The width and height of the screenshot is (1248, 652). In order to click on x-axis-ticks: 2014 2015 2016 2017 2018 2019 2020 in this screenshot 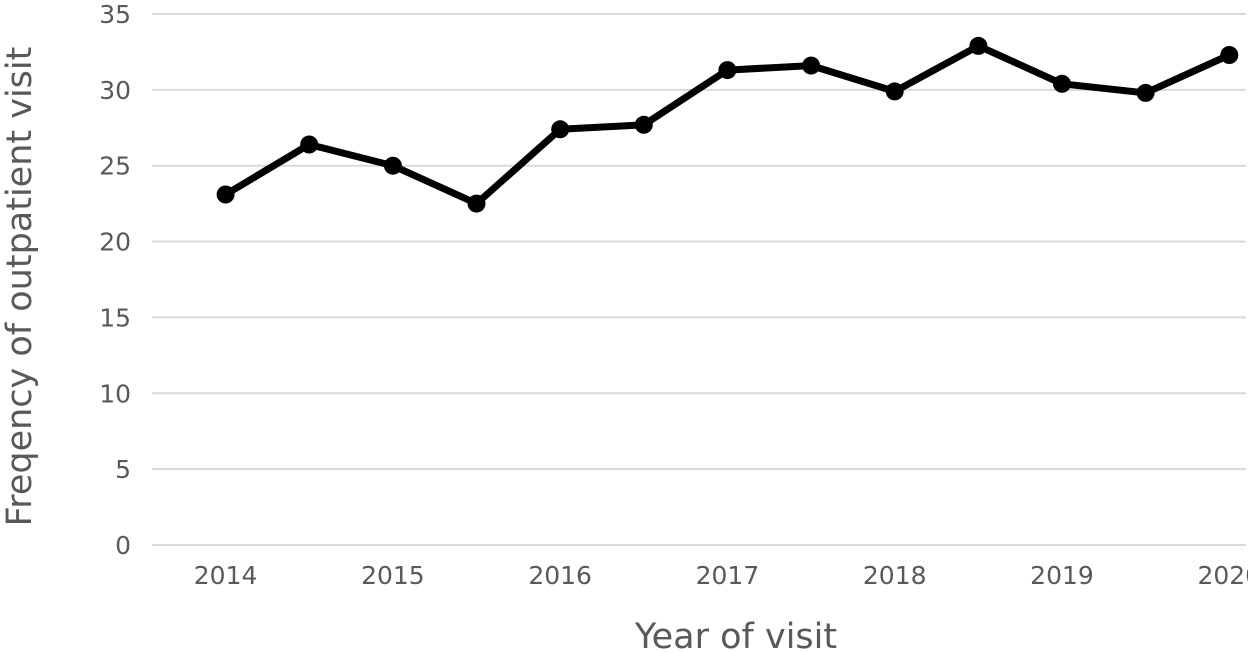, I will do `click(721, 575)`.